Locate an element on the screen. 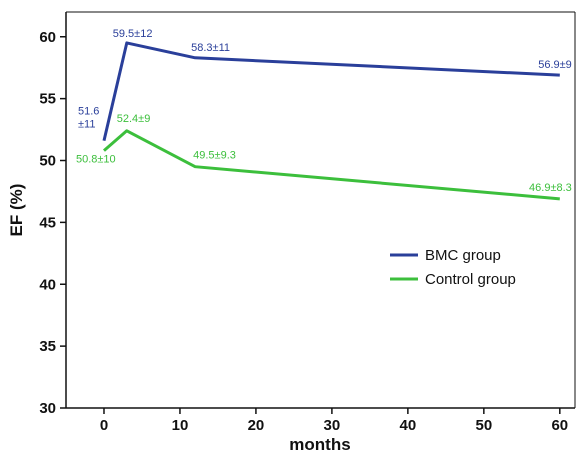  y-tick-label: 50 is located at coordinates (47, 161).